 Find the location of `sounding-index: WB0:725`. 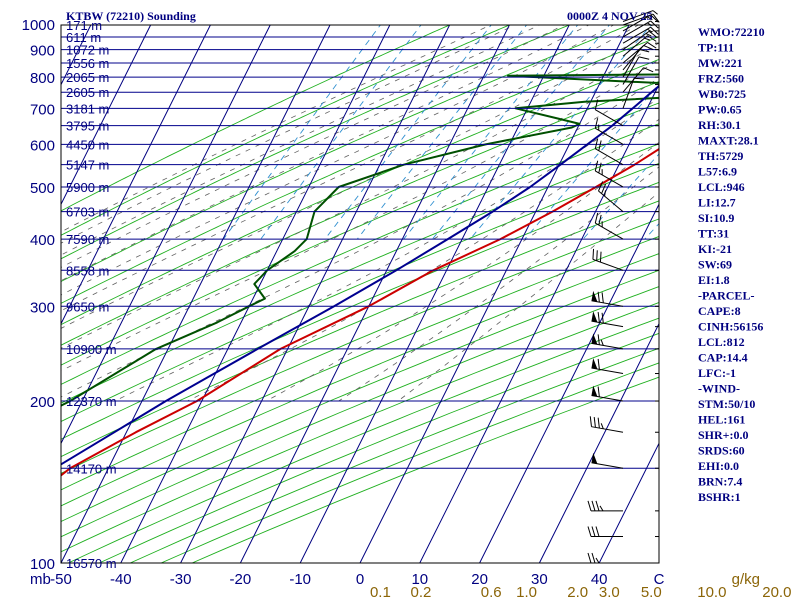

sounding-index: WB0:725 is located at coordinates (722, 94).